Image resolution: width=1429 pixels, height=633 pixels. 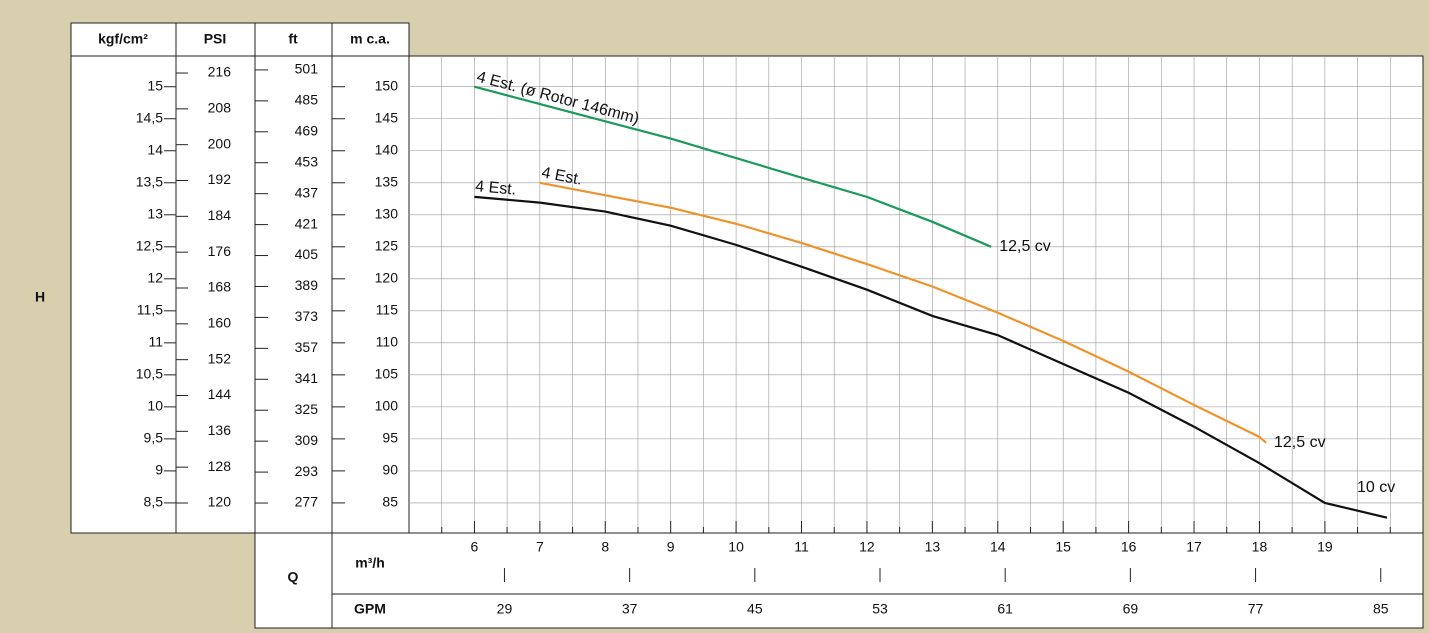 What do you see at coordinates (220, 358) in the screenshot?
I see `y-tick-label: 152` at bounding box center [220, 358].